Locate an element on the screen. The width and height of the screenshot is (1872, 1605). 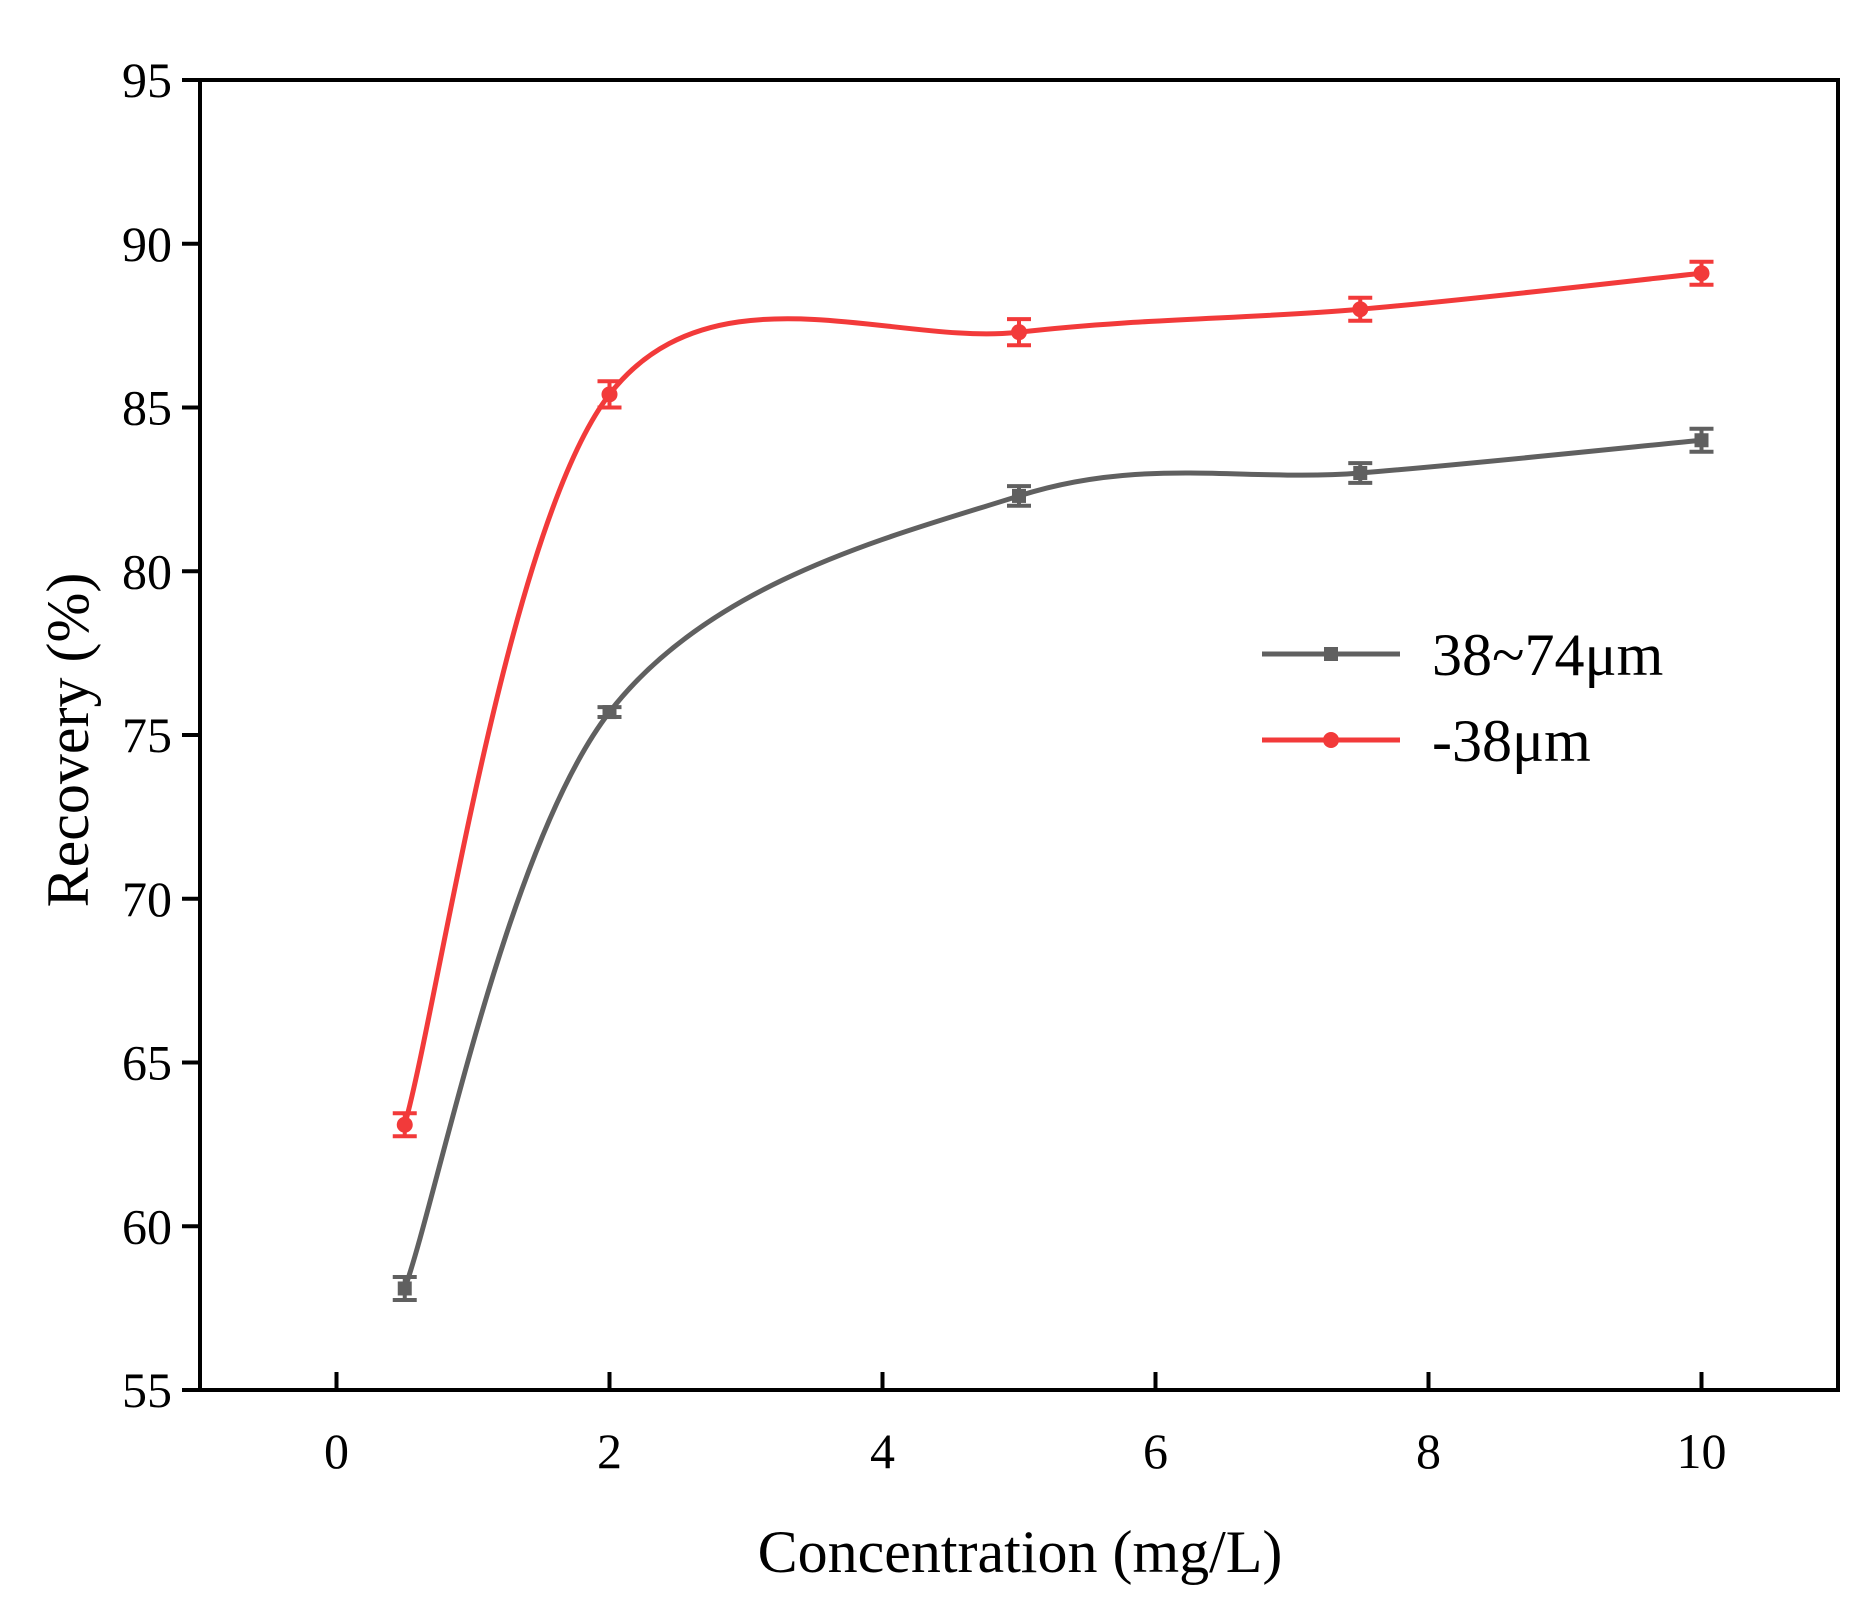
legend-label: 38~74μm is located at coordinates (1547, 655).